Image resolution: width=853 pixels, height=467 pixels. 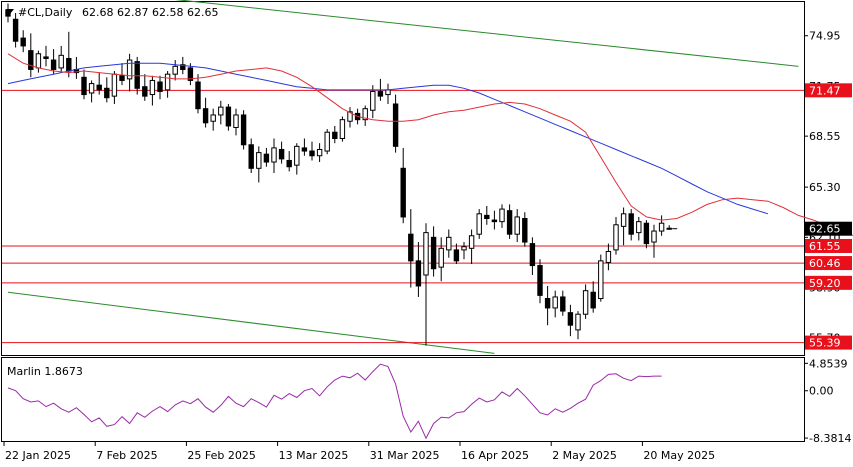 What do you see at coordinates (825, 36) in the screenshot?
I see `price-tick-label: 74.95` at bounding box center [825, 36].